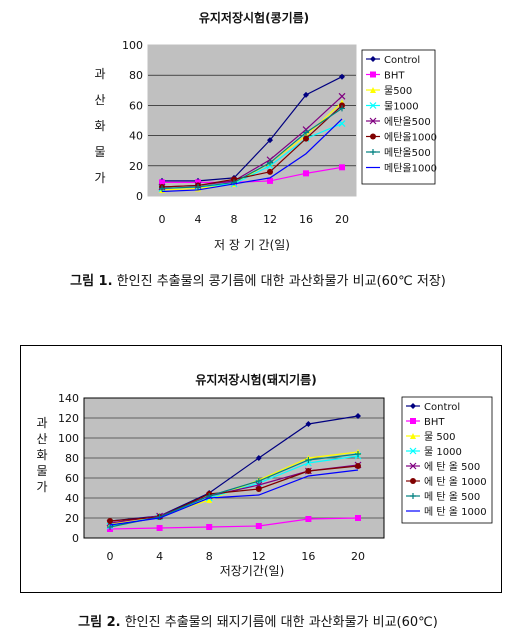 Image resolution: width=516 pixels, height=638 pixels. What do you see at coordinates (255, 379) in the screenshot?
I see `chart-title: 유지저장시험(돼지기름)` at bounding box center [255, 379].